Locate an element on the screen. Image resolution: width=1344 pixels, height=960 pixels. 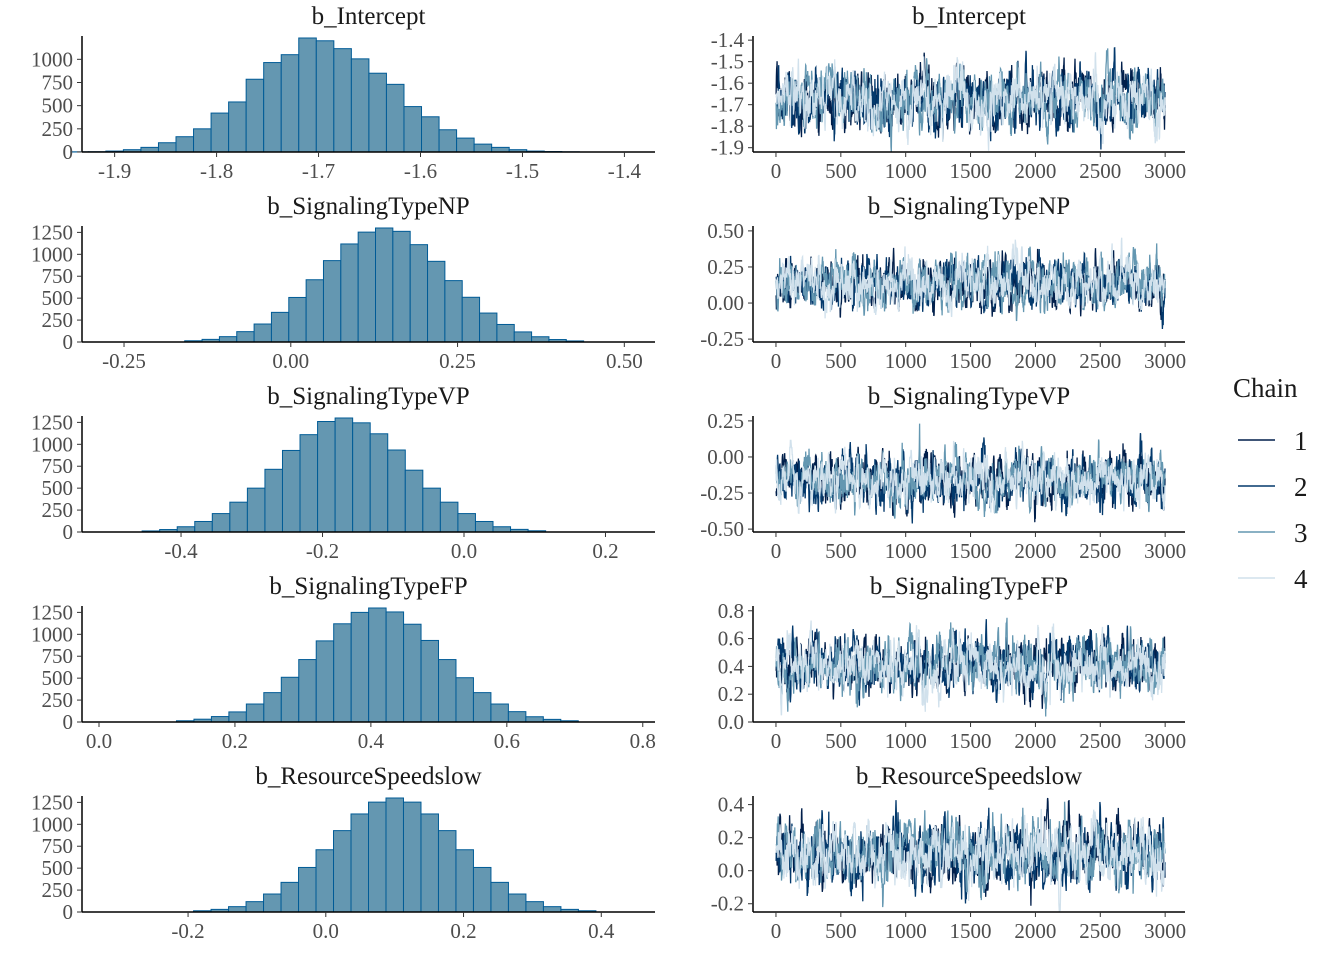
y-tick-label: -1.7 is located at coordinates (727, 105).